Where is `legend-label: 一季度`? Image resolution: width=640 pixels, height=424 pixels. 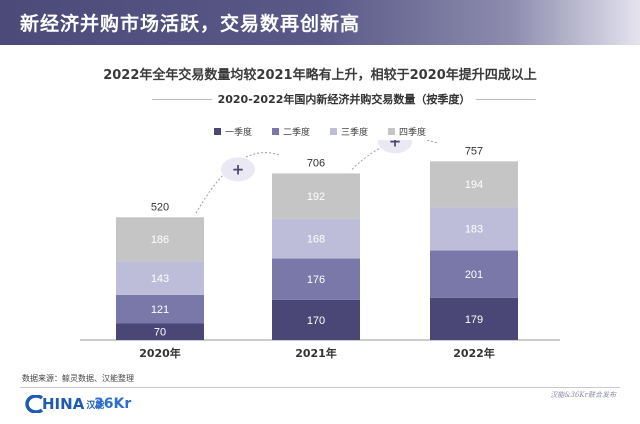 legend-label: 一季度 is located at coordinates (238, 133).